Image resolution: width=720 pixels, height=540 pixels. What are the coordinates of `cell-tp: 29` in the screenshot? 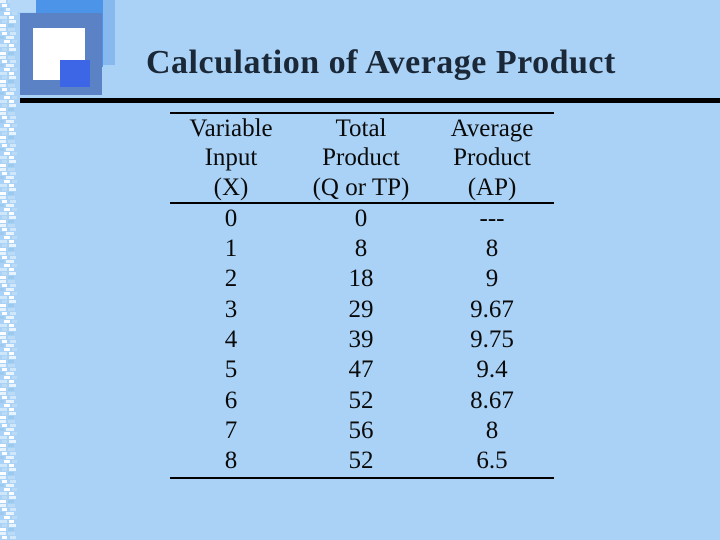 It's located at (361, 309).